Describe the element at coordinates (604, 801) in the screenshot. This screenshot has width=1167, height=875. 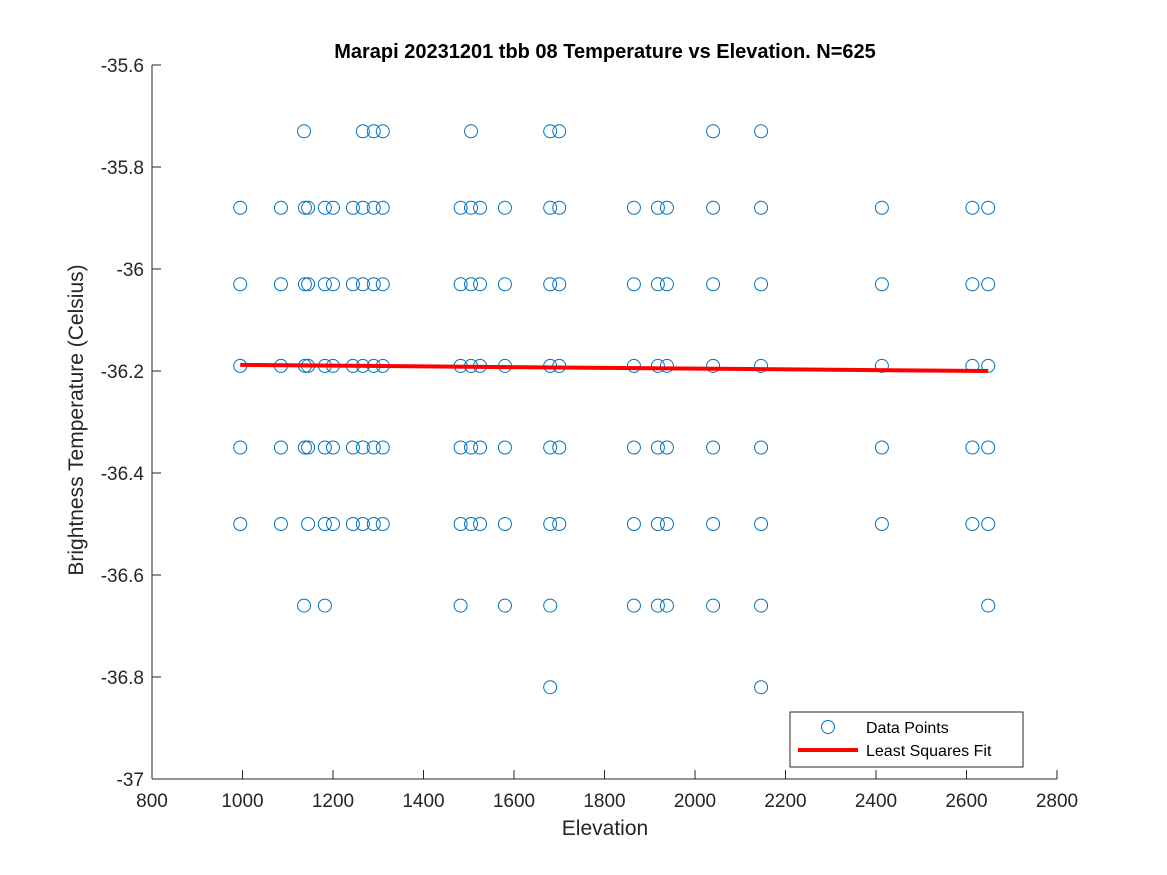
I see `x-tick-label: 1800` at that location.